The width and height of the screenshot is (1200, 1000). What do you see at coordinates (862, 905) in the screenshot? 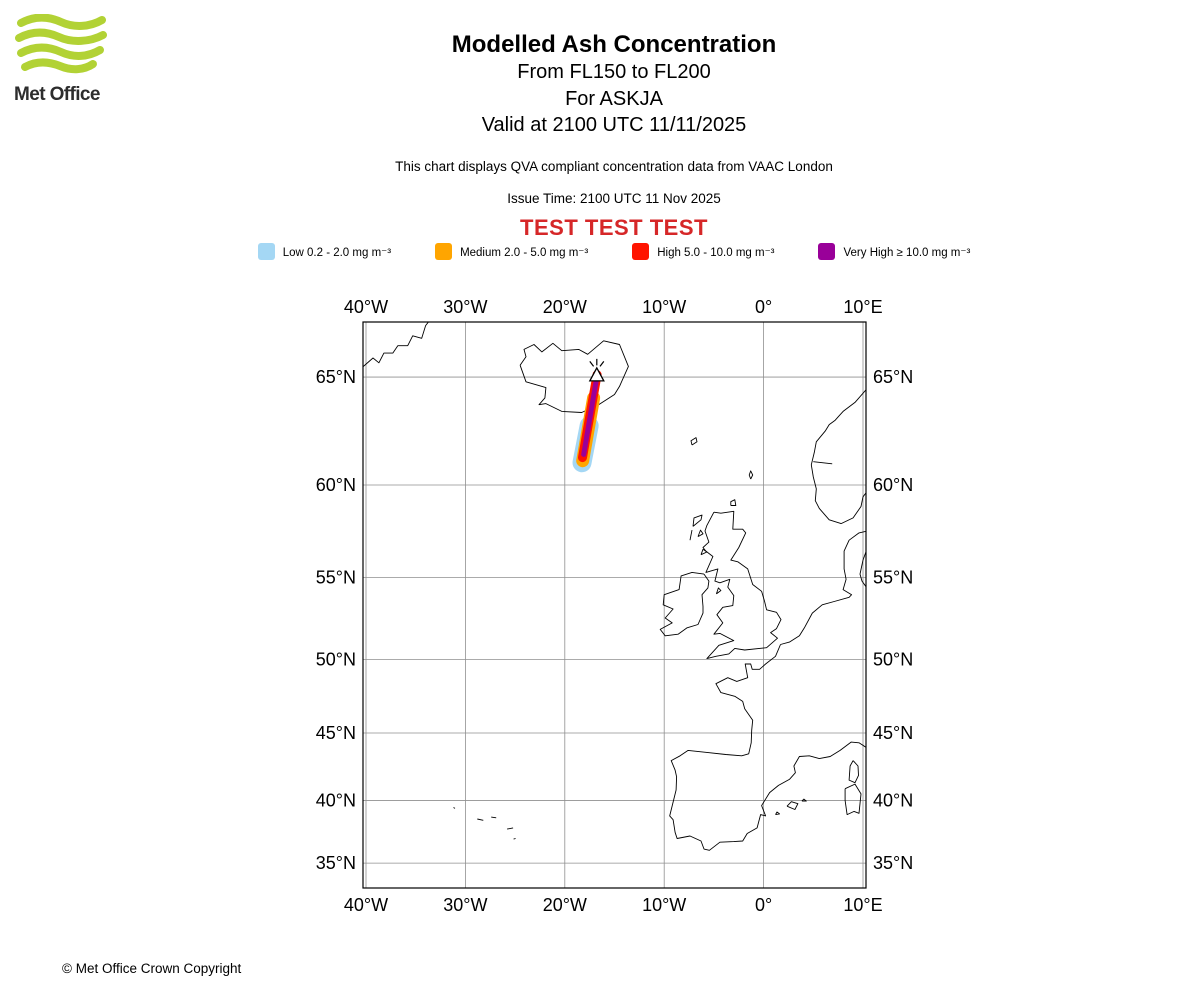
I see `longitude-label-bottom: 10°E` at bounding box center [862, 905].